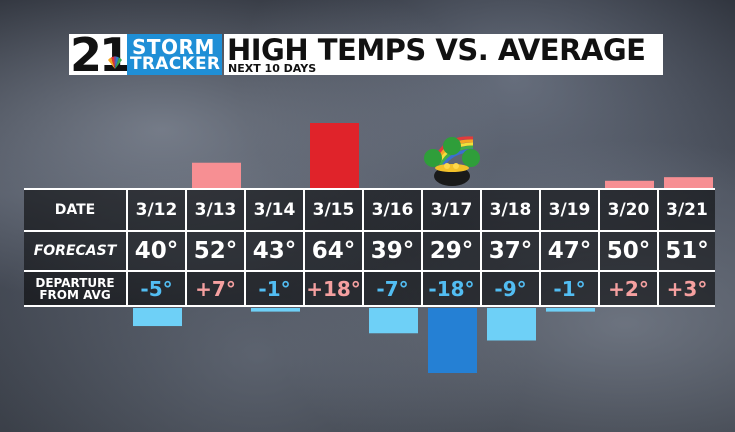 The image size is (735, 432). Describe the element at coordinates (76, 251) in the screenshot. I see `forecast-row-label: FORECAST` at that location.